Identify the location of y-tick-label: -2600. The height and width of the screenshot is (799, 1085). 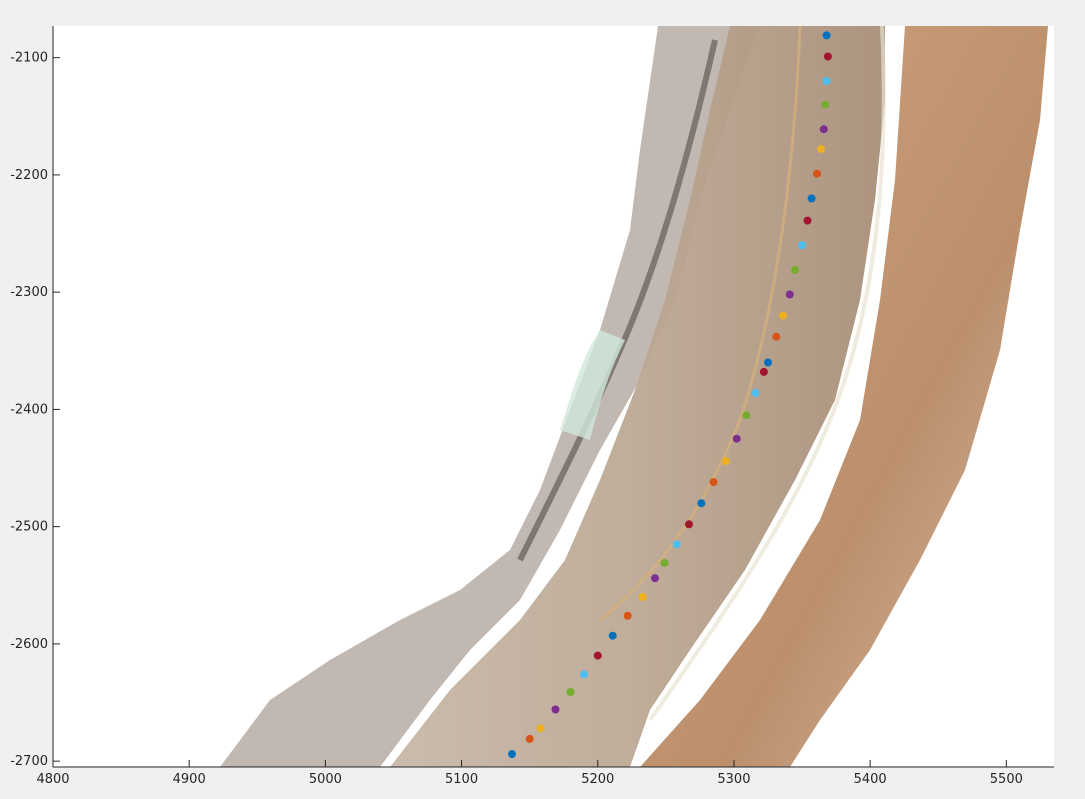
(29, 644).